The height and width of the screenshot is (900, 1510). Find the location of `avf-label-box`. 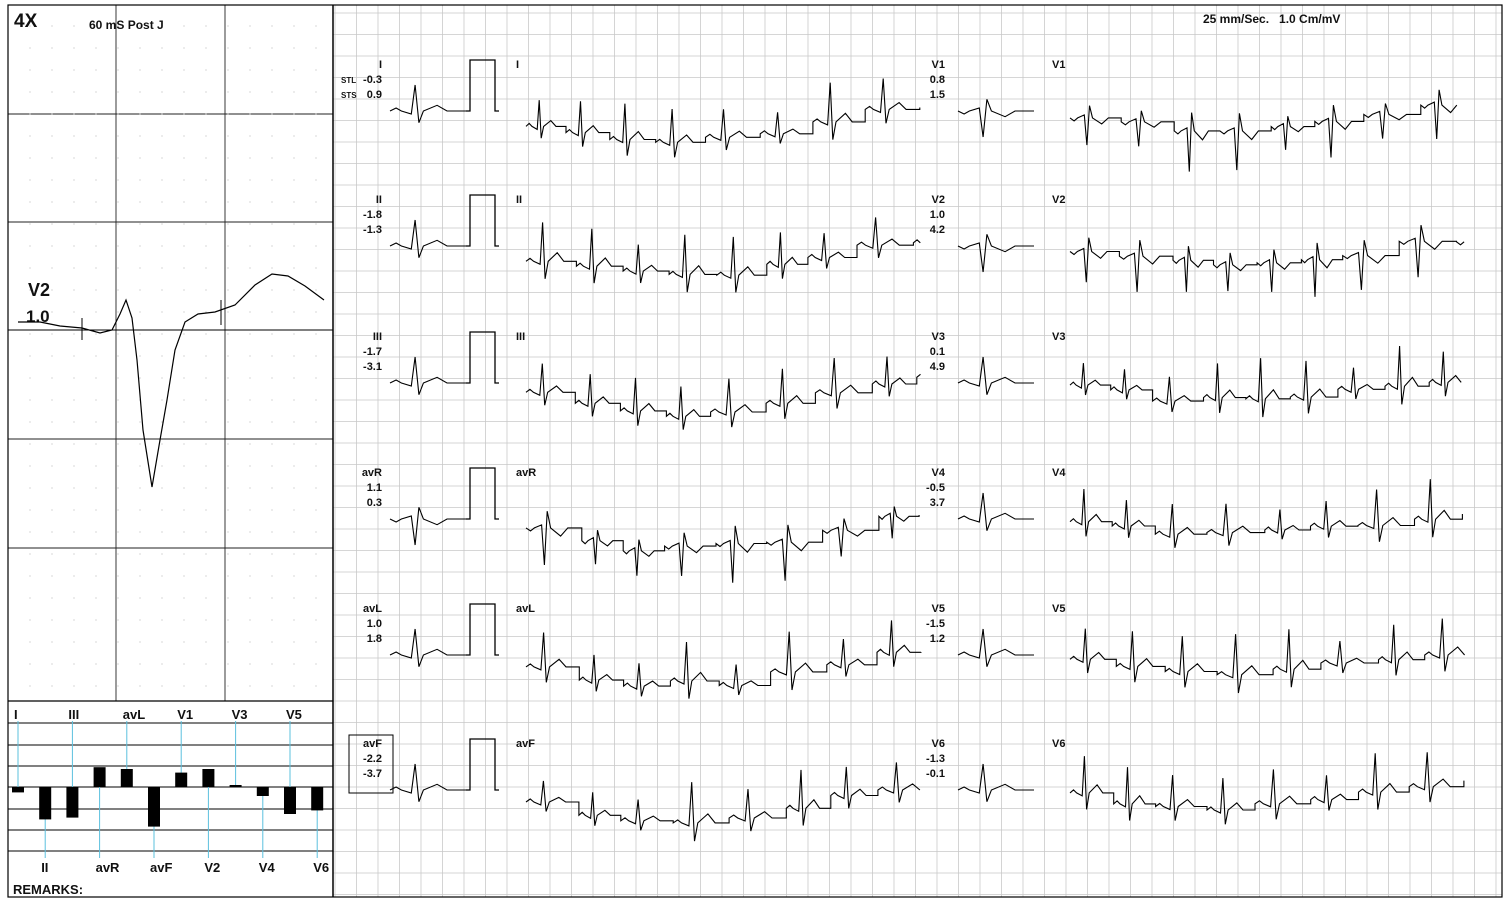

avf-label-box is located at coordinates (371, 764).